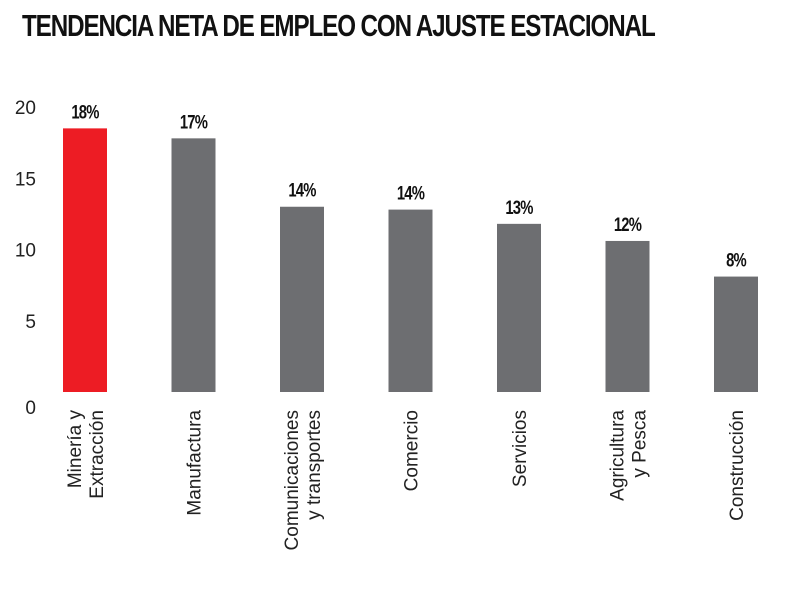 Image resolution: width=800 pixels, height=600 pixels. I want to click on category-label-line: Minería y, so click(75, 449).